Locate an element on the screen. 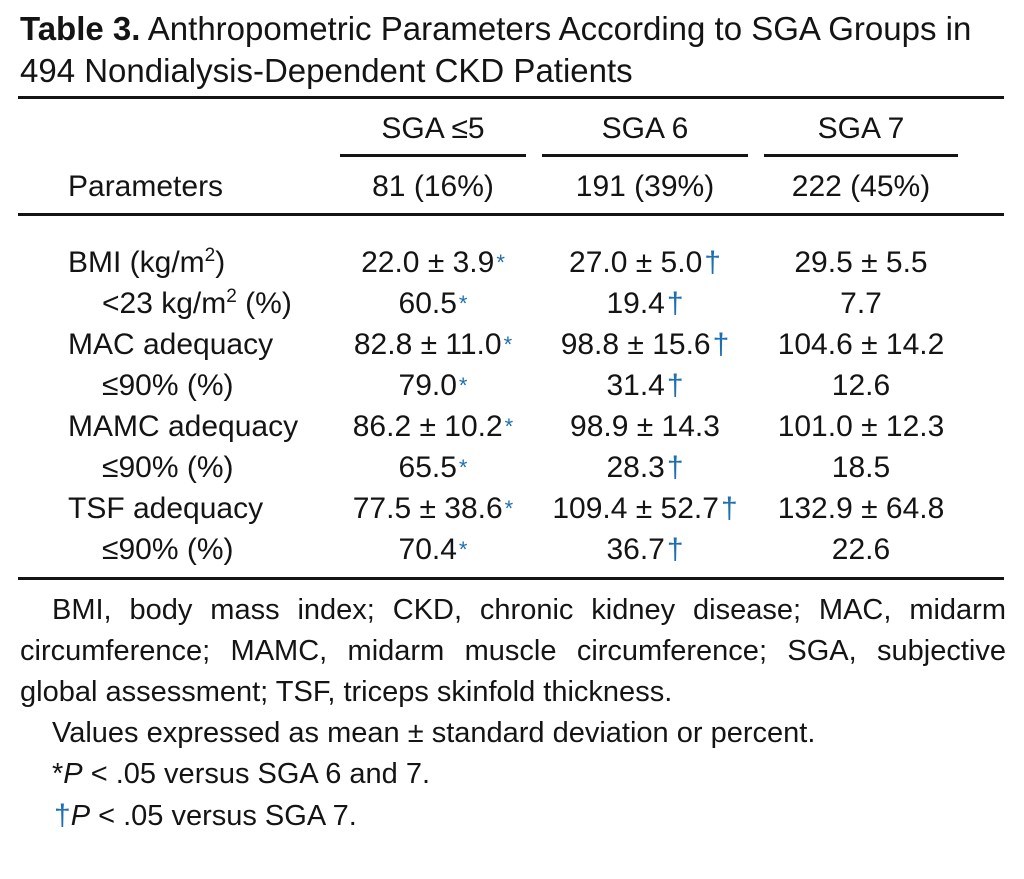 This screenshot has height=879, width=1024. col-header-sga6: SGA 6 is located at coordinates (645, 128).